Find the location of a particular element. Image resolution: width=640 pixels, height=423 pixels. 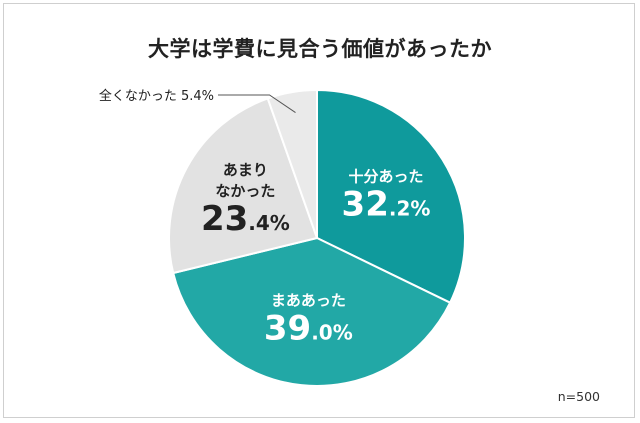

slice-value: 23.4% is located at coordinates (245, 219).